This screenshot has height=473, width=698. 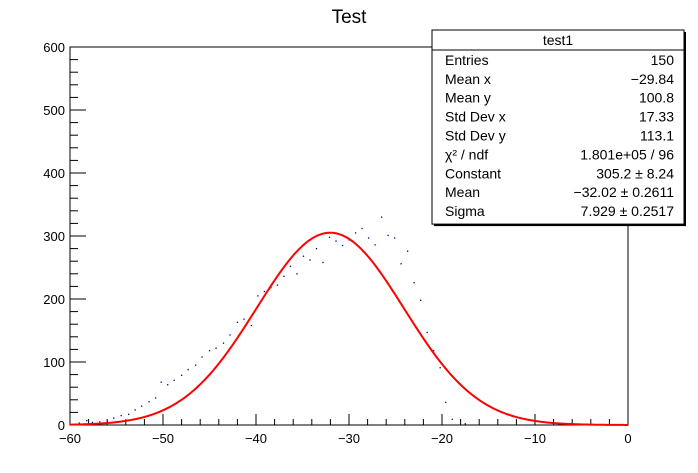 I want to click on x-tick-label: −20, so click(x=442, y=438).